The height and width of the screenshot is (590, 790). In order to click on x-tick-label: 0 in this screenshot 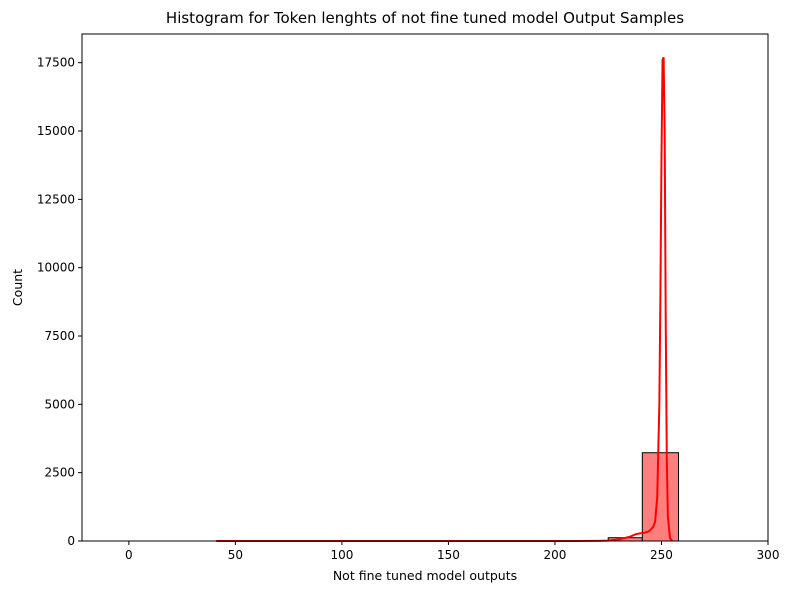, I will do `click(129, 555)`.